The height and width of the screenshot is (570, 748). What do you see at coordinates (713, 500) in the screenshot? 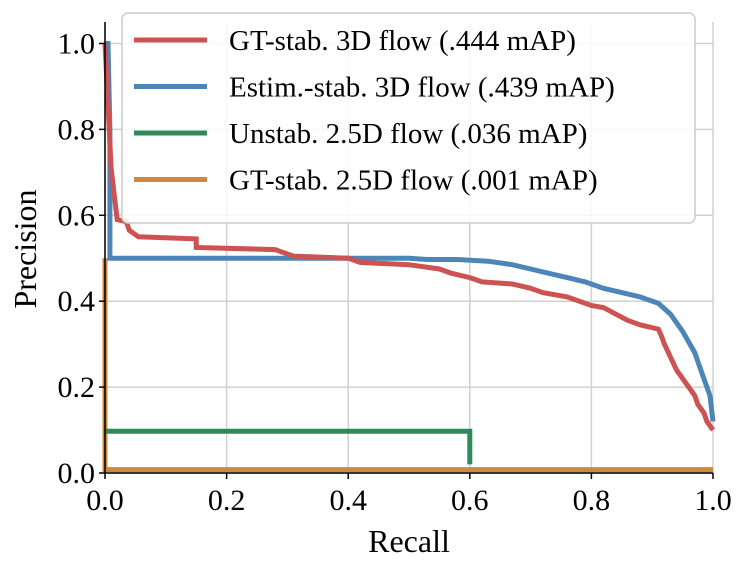
I see `x-tick-label-5: 1.0` at bounding box center [713, 500].